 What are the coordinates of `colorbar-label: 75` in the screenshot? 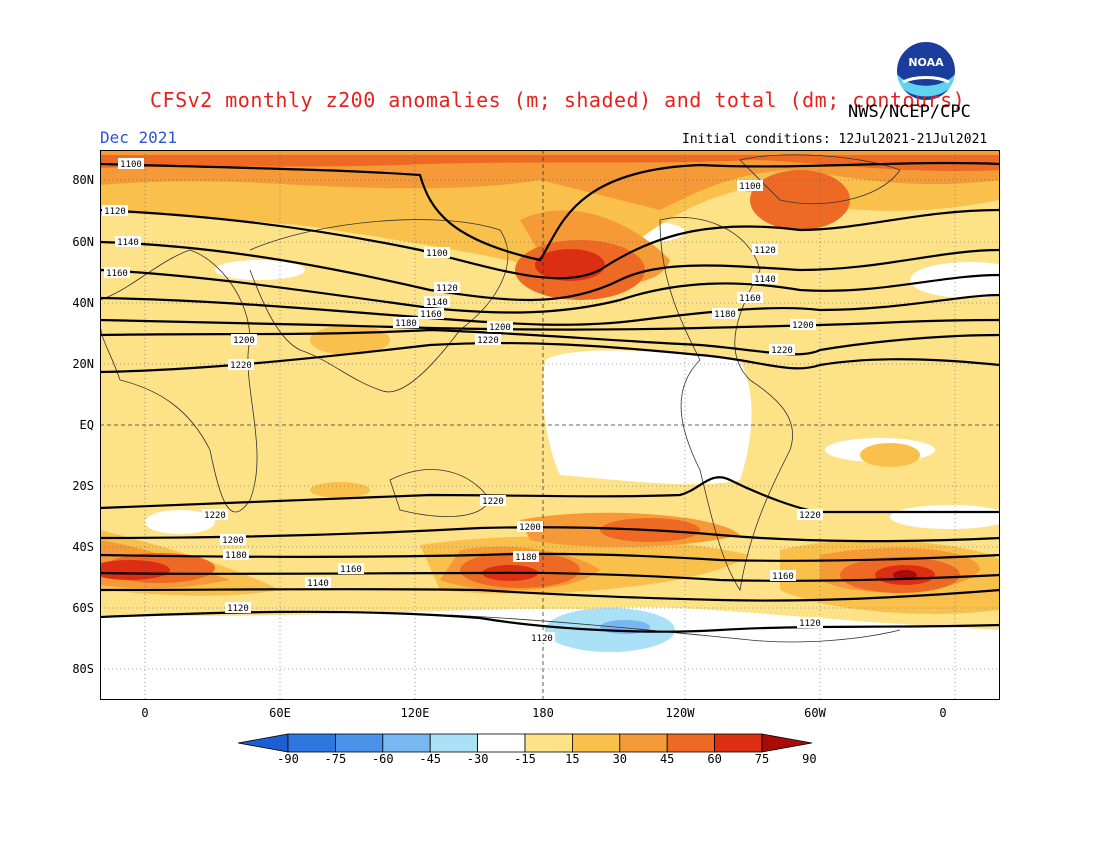 It's located at (762, 759).